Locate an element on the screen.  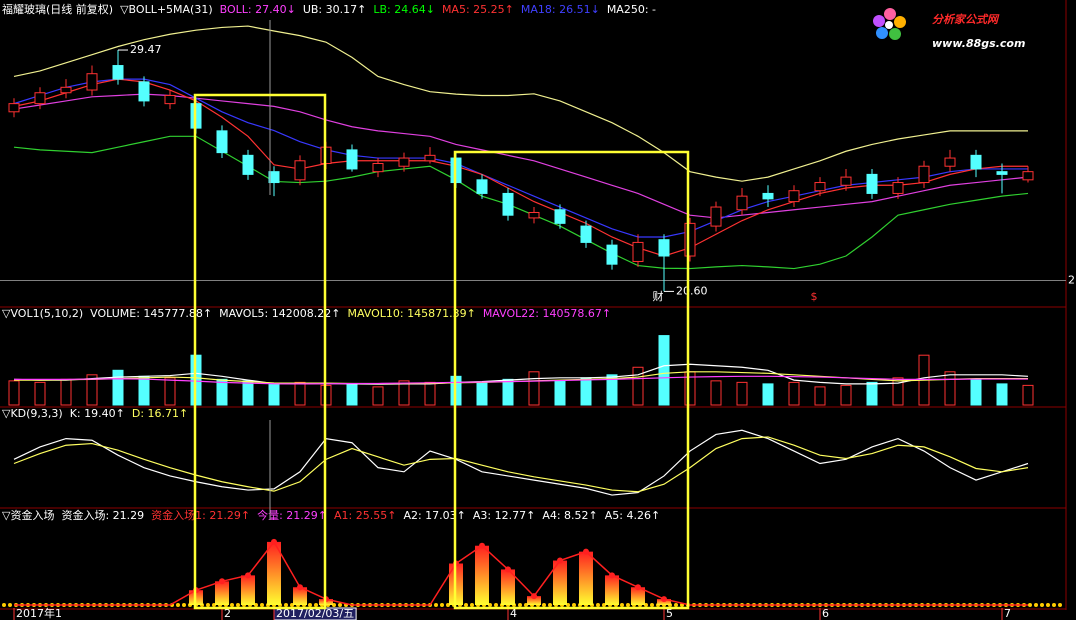
panel-header: BOLL: 27.40↓ is located at coordinates (258, 9).